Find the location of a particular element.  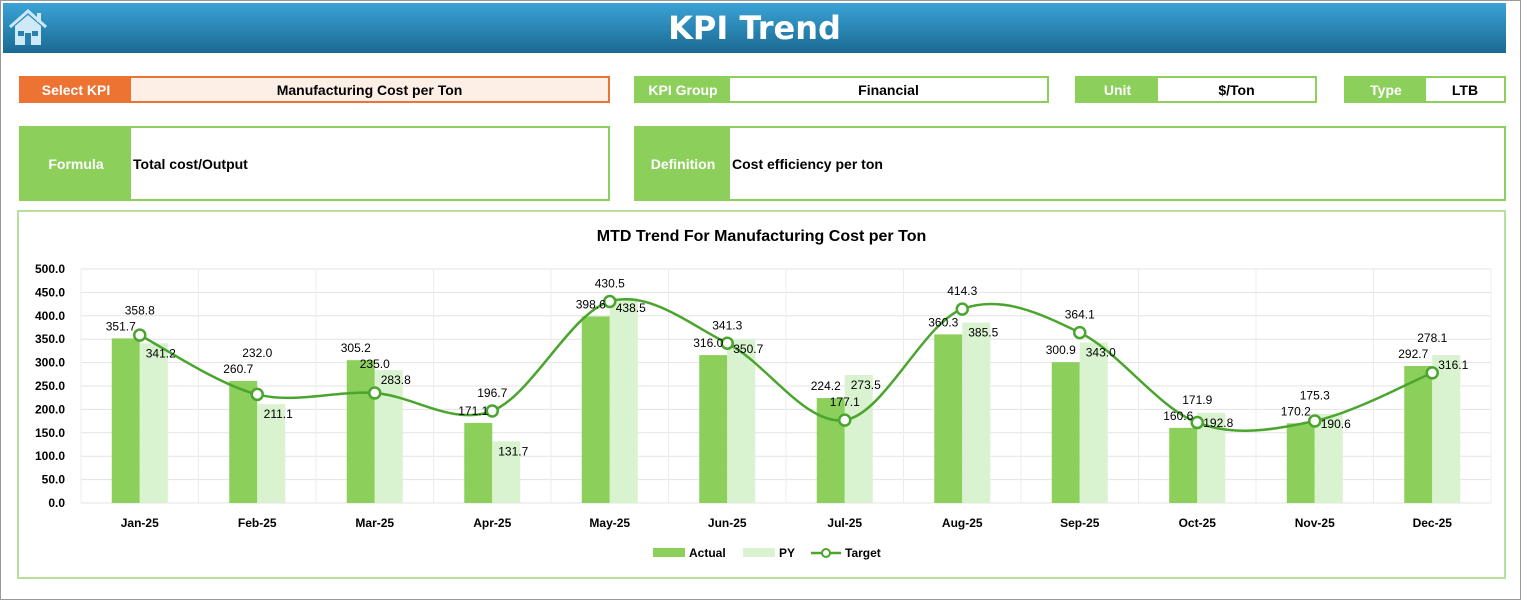

definition-label: Definition is located at coordinates (683, 163).